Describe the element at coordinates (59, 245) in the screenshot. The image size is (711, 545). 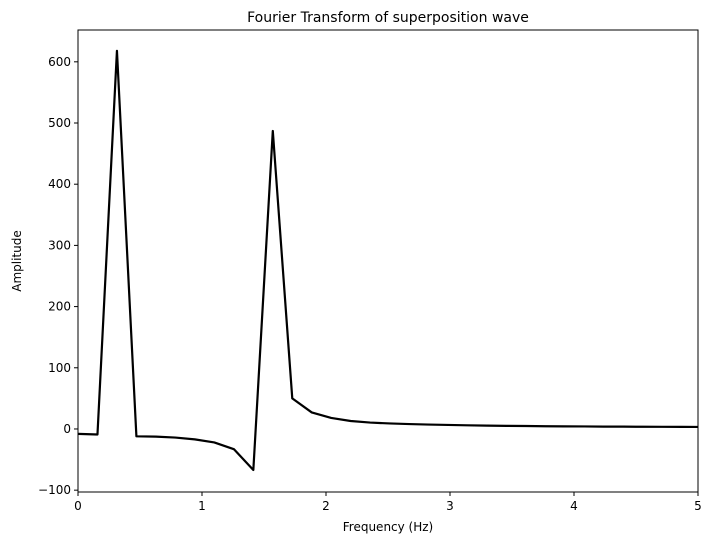
I see `y-tick-label: 300` at that location.